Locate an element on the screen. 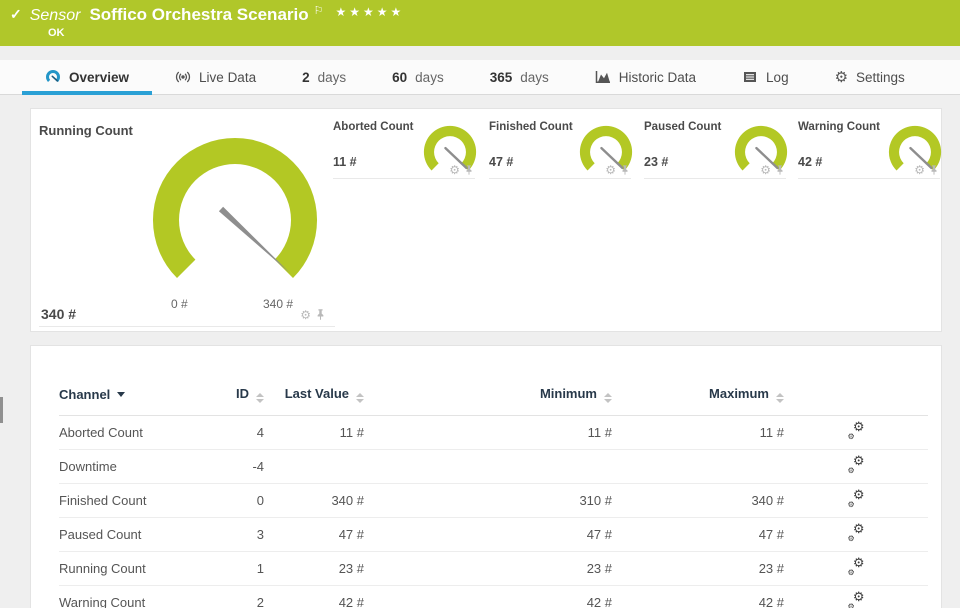  sensor-title: Soffico Orchestra Scenario is located at coordinates (199, 14).